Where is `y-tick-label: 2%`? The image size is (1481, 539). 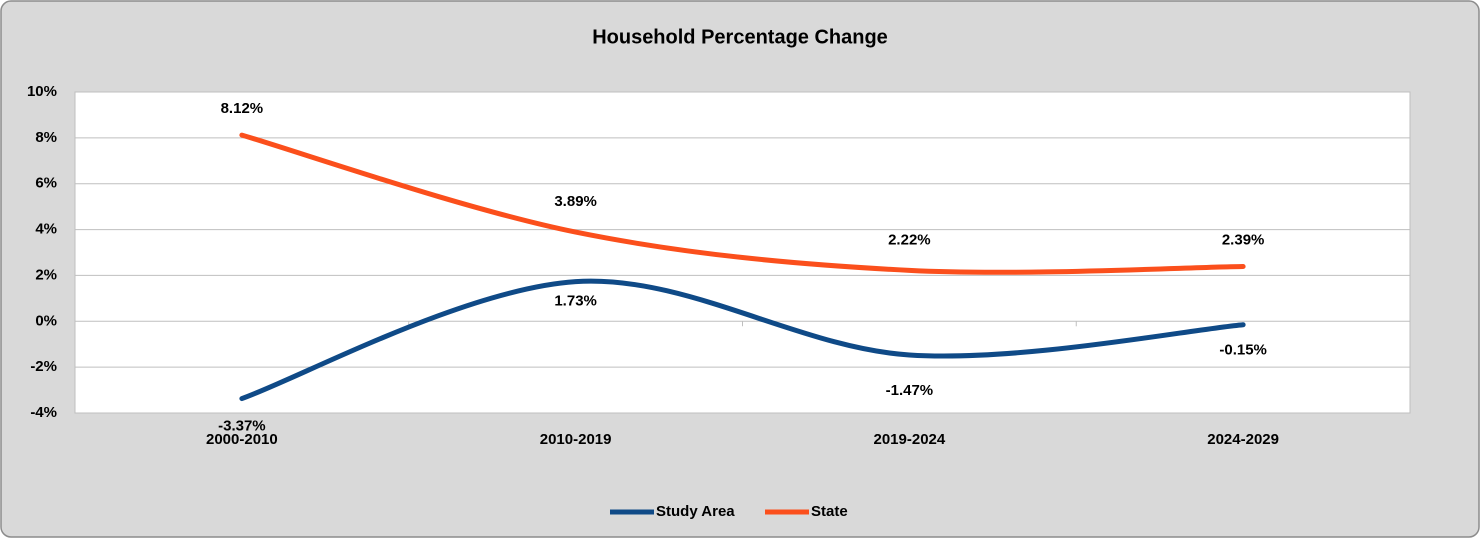
y-tick-label: 2% is located at coordinates (46, 274).